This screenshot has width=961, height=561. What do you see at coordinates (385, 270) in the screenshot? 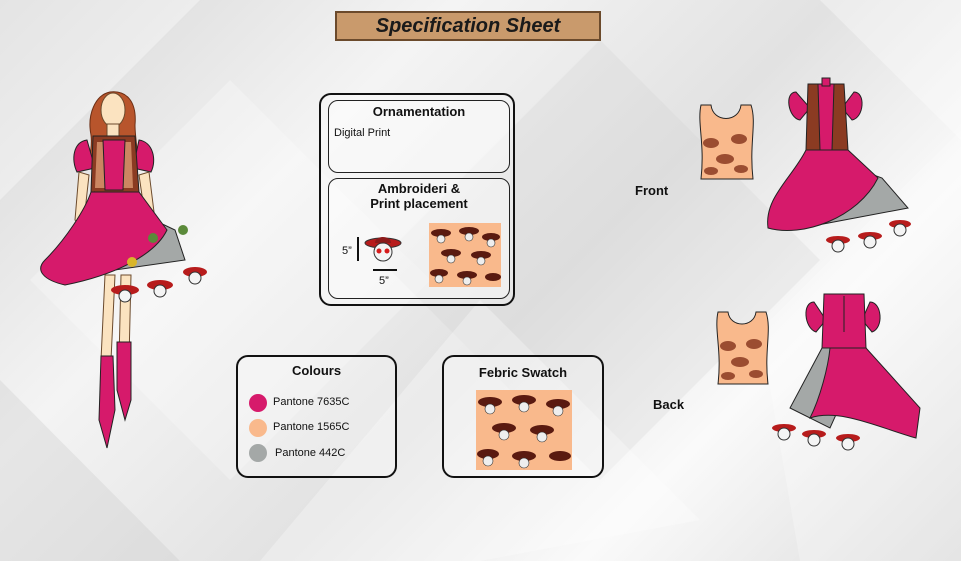
I see `width-dimension-line` at bounding box center [385, 270].